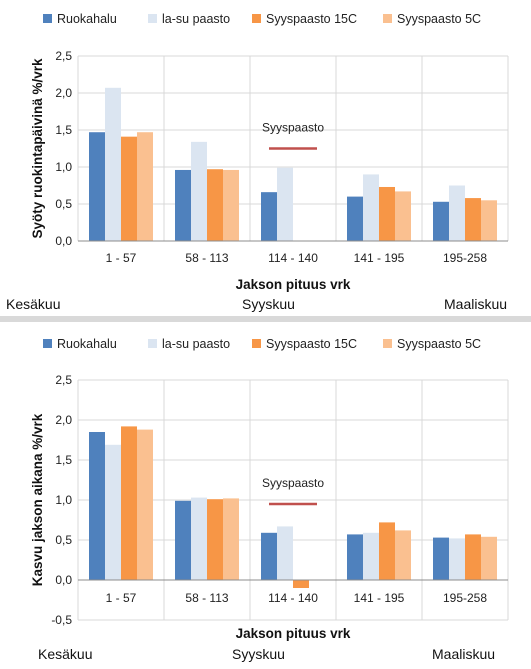  Describe the element at coordinates (61, 620) in the screenshot. I see `y-tick-label: -0,5` at that location.